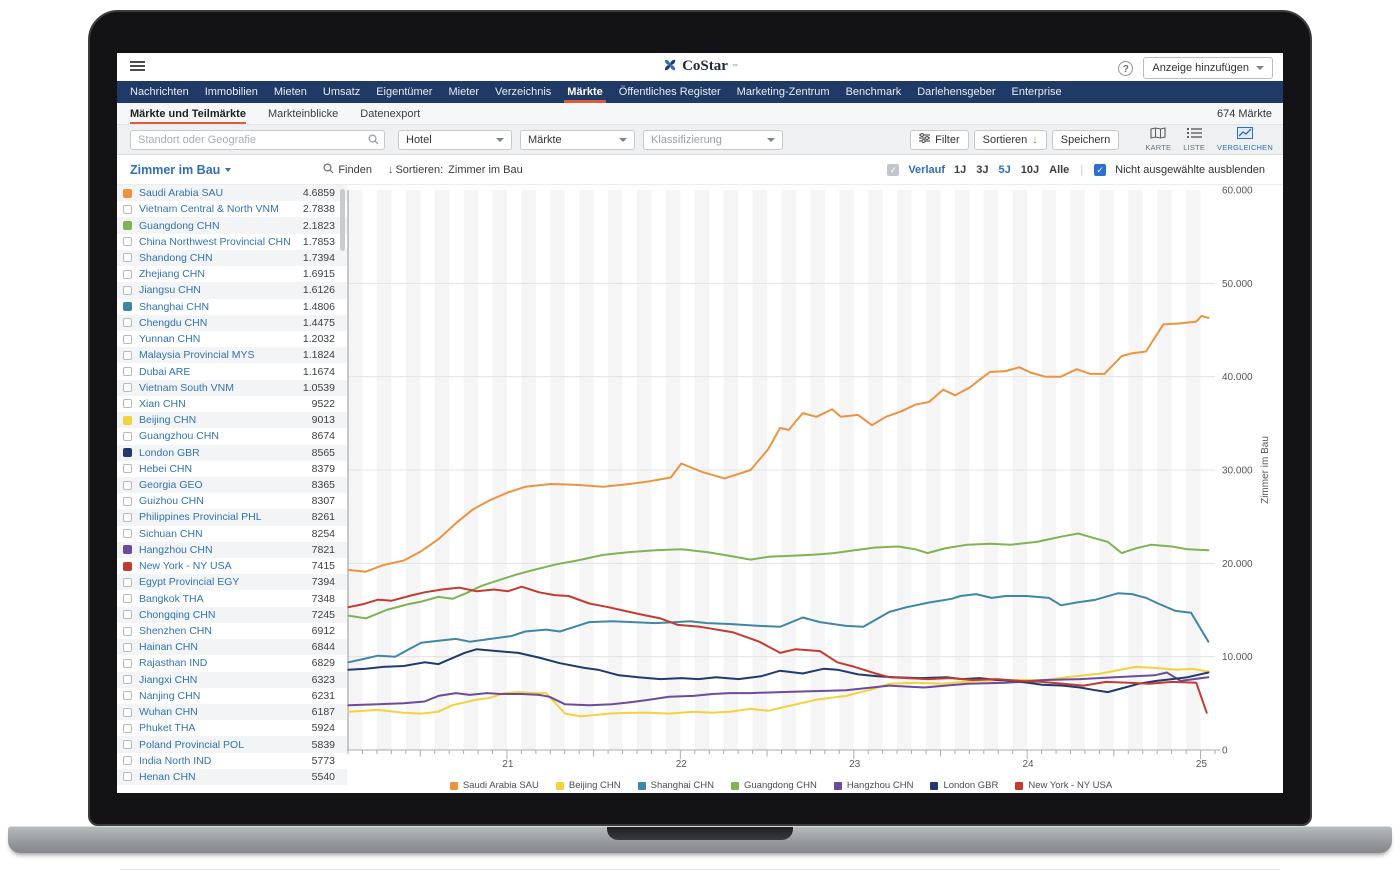  Describe the element at coordinates (232, 501) in the screenshot. I see `market-row-guizhou-chn: Guizhou CHN 8307` at that location.